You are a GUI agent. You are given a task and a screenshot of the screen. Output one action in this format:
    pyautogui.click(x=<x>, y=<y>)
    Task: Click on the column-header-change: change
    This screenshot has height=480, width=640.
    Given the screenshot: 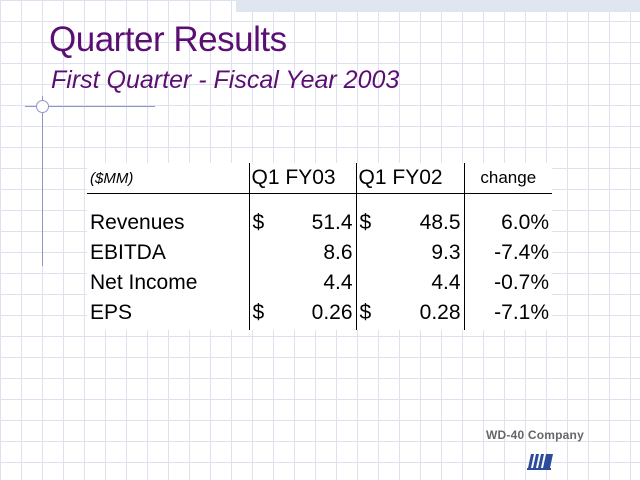 What is the action you would take?
    pyautogui.click(x=508, y=178)
    